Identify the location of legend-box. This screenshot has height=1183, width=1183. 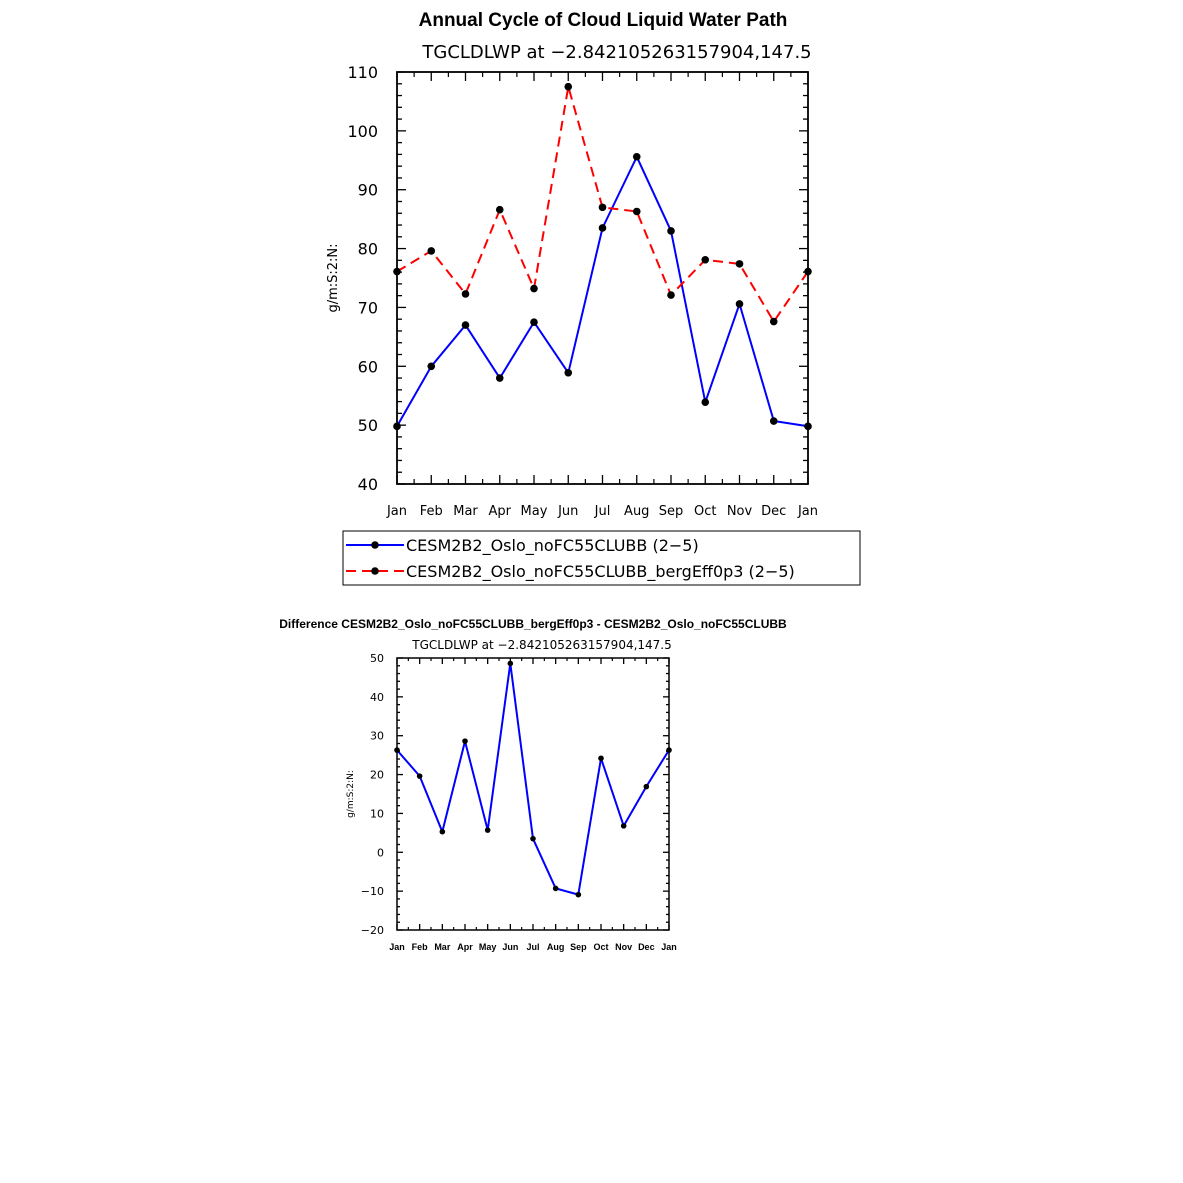
(601, 558).